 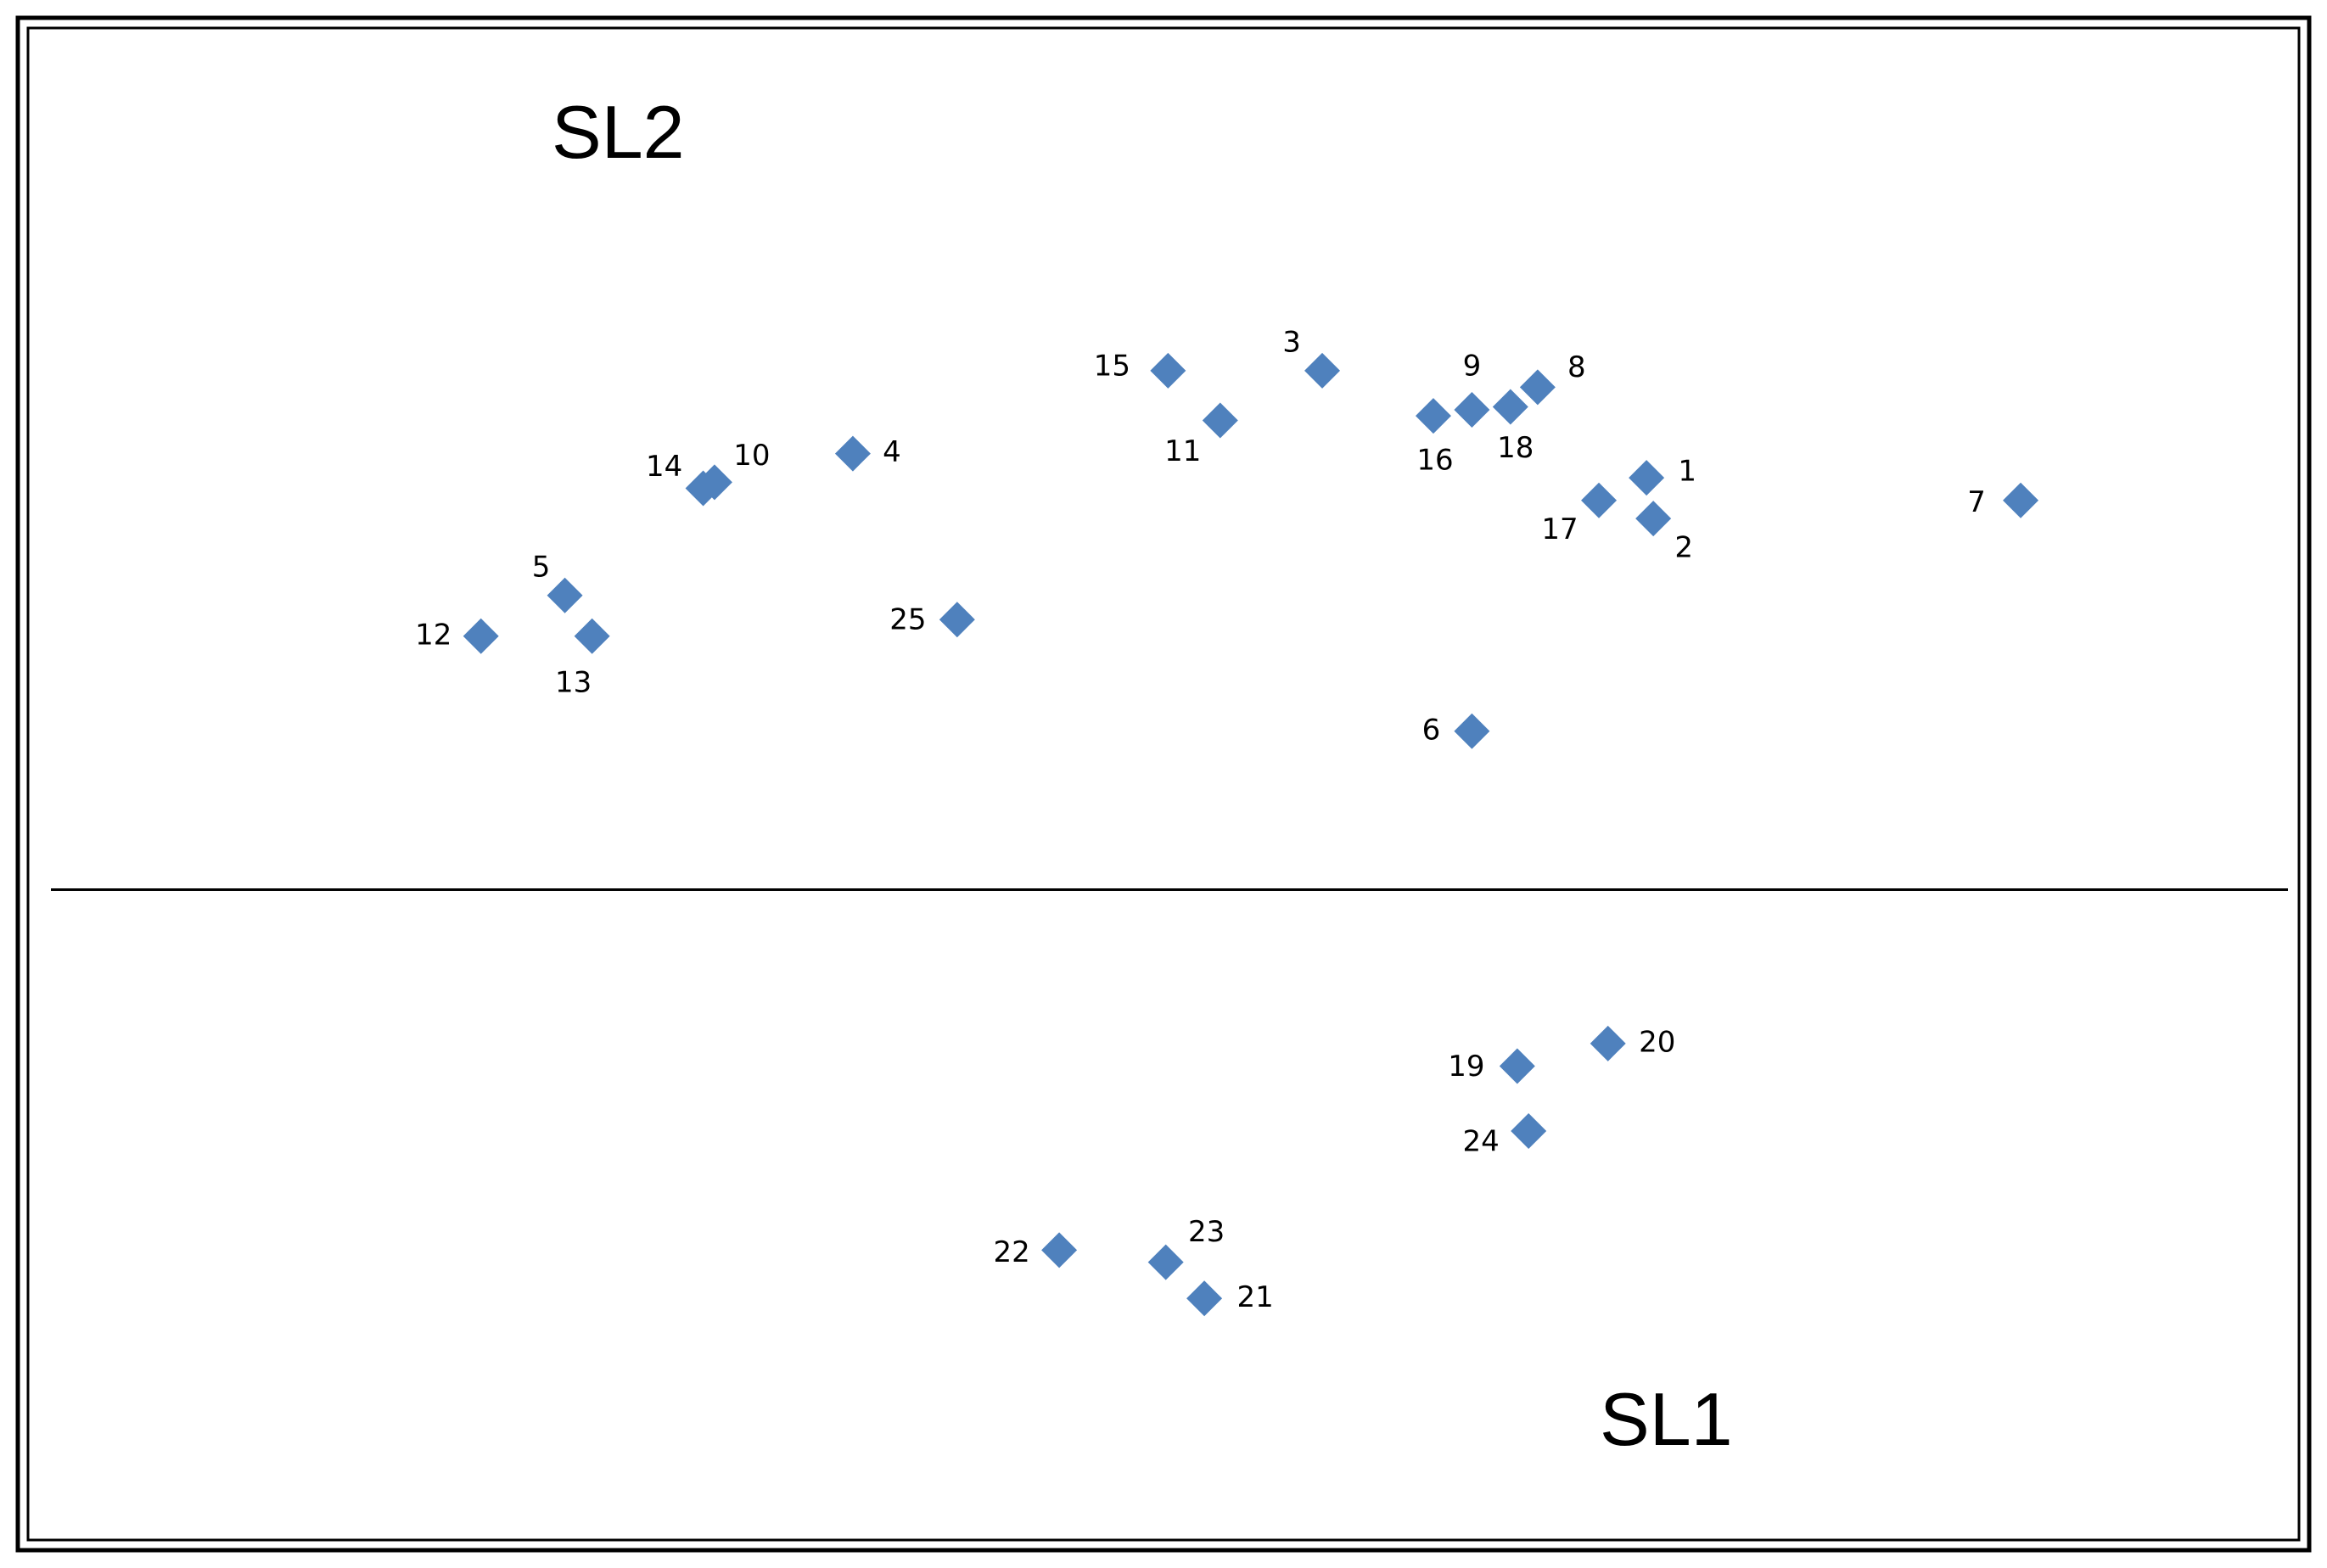 What do you see at coordinates (1466, 1067) in the screenshot?
I see `point-label-19: 19` at bounding box center [1466, 1067].